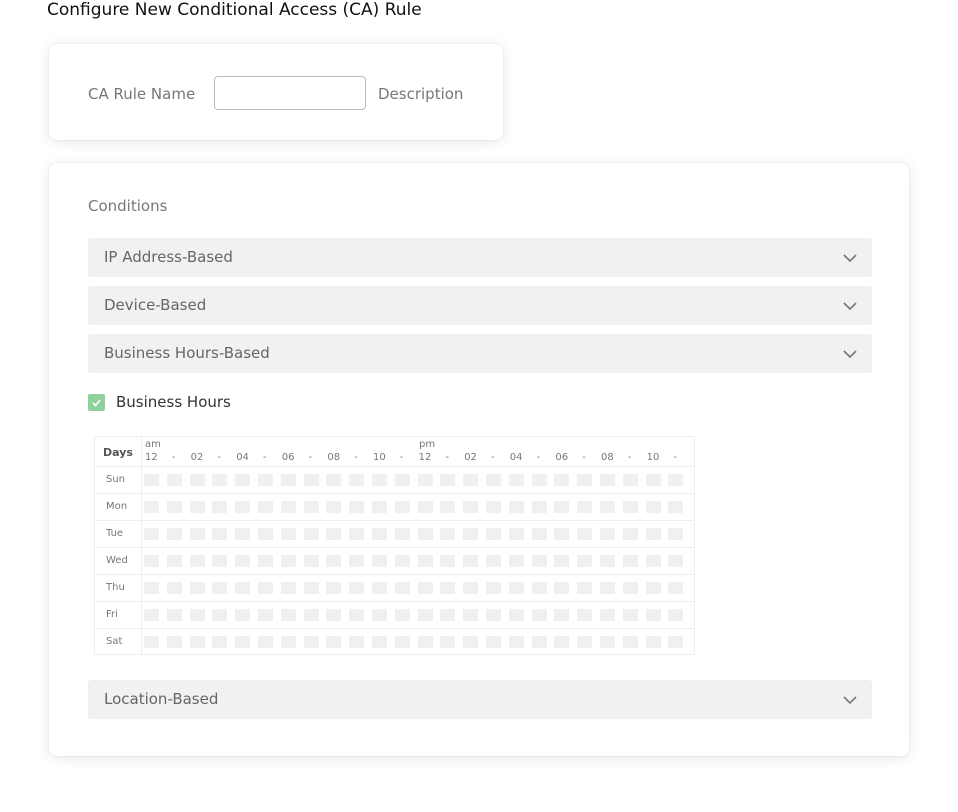  Describe the element at coordinates (480, 699) in the screenshot. I see `condition-section-location-based: Location-Based` at that location.